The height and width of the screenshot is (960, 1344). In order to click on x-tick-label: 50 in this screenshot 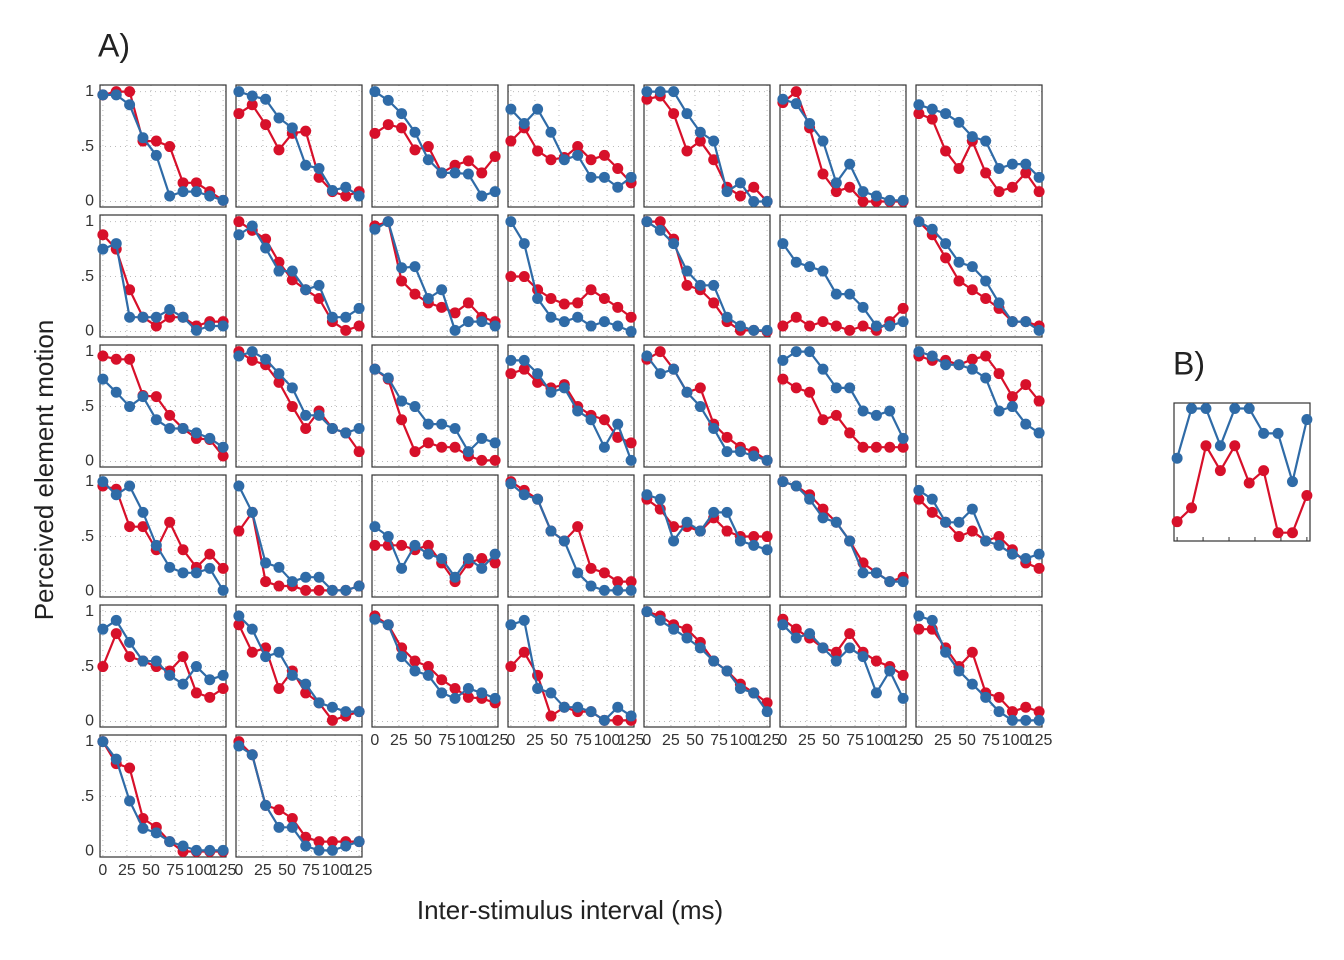, I will do `click(695, 740)`.